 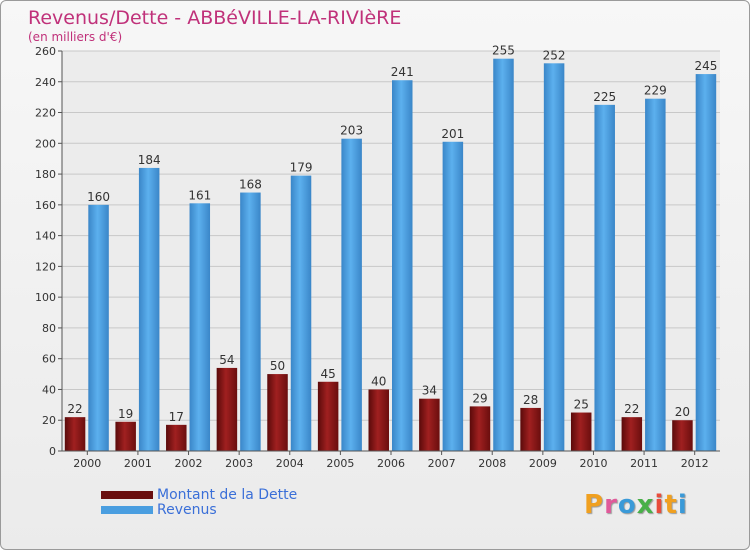 What do you see at coordinates (45, 143) in the screenshot?
I see `y-tick-label: 200` at bounding box center [45, 143].